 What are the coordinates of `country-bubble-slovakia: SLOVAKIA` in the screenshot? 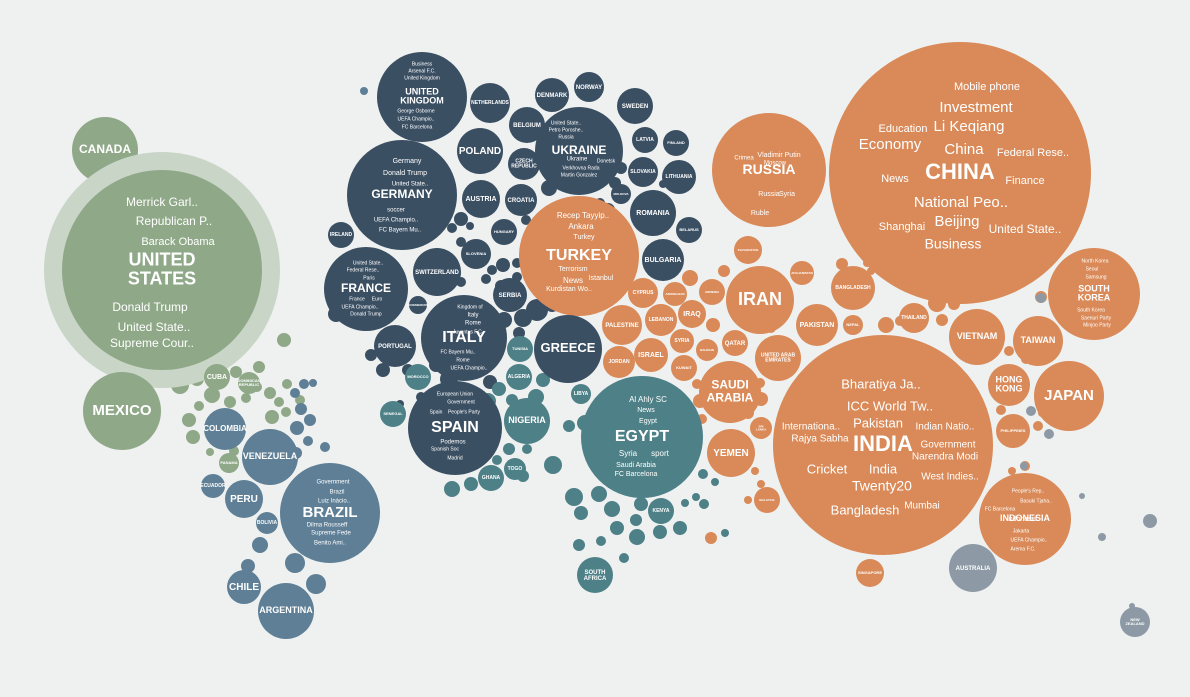 It's located at (643, 172).